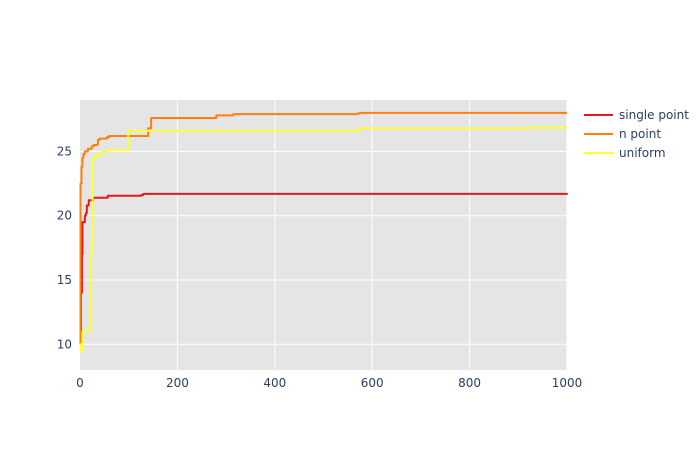 This screenshot has height=450, width=700. I want to click on y-axis-ticks: 10 15 20 25, so click(64, 247).